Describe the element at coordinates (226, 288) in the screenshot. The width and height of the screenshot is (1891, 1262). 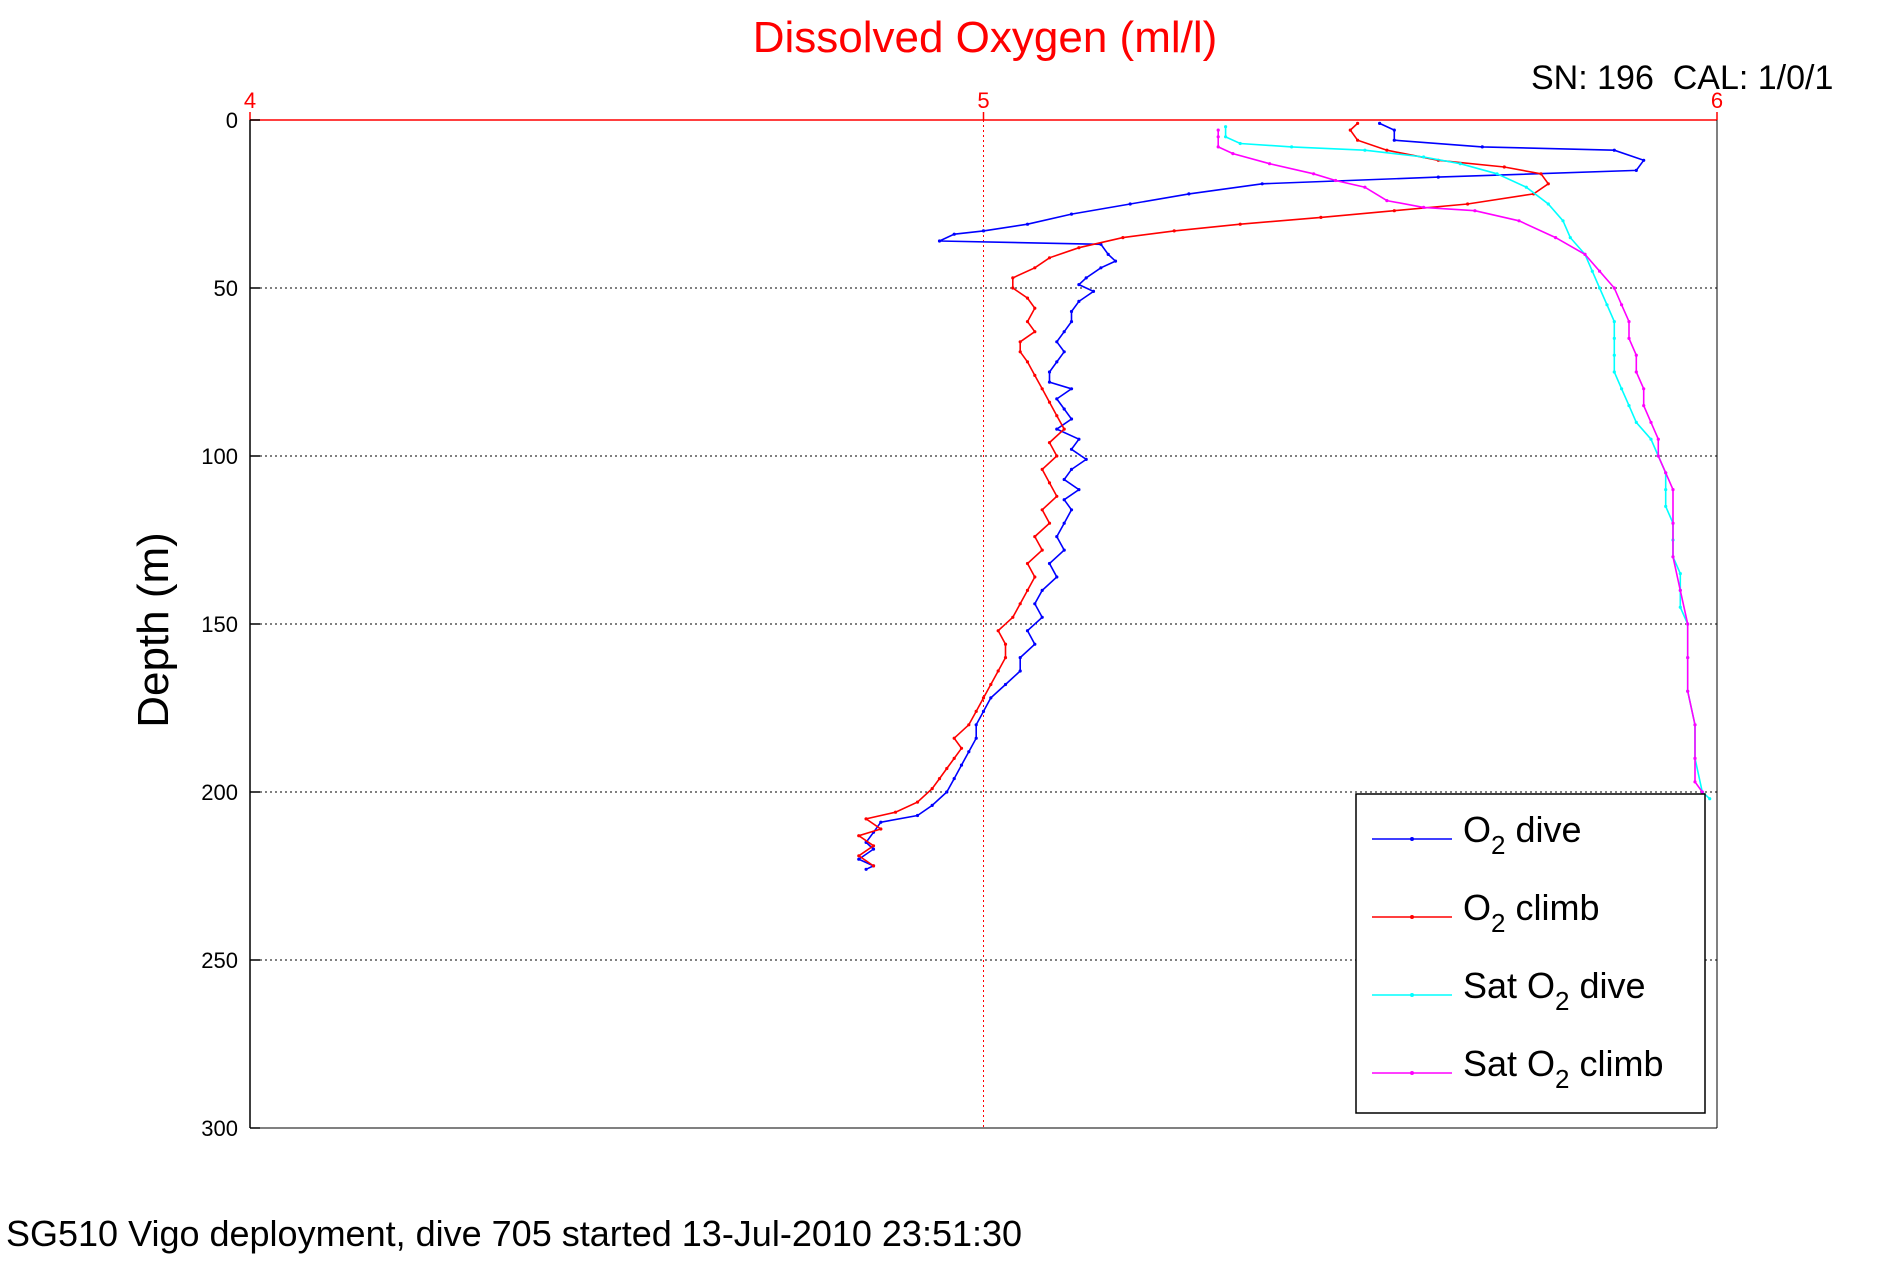
I see `y-tick-label: 50` at that location.